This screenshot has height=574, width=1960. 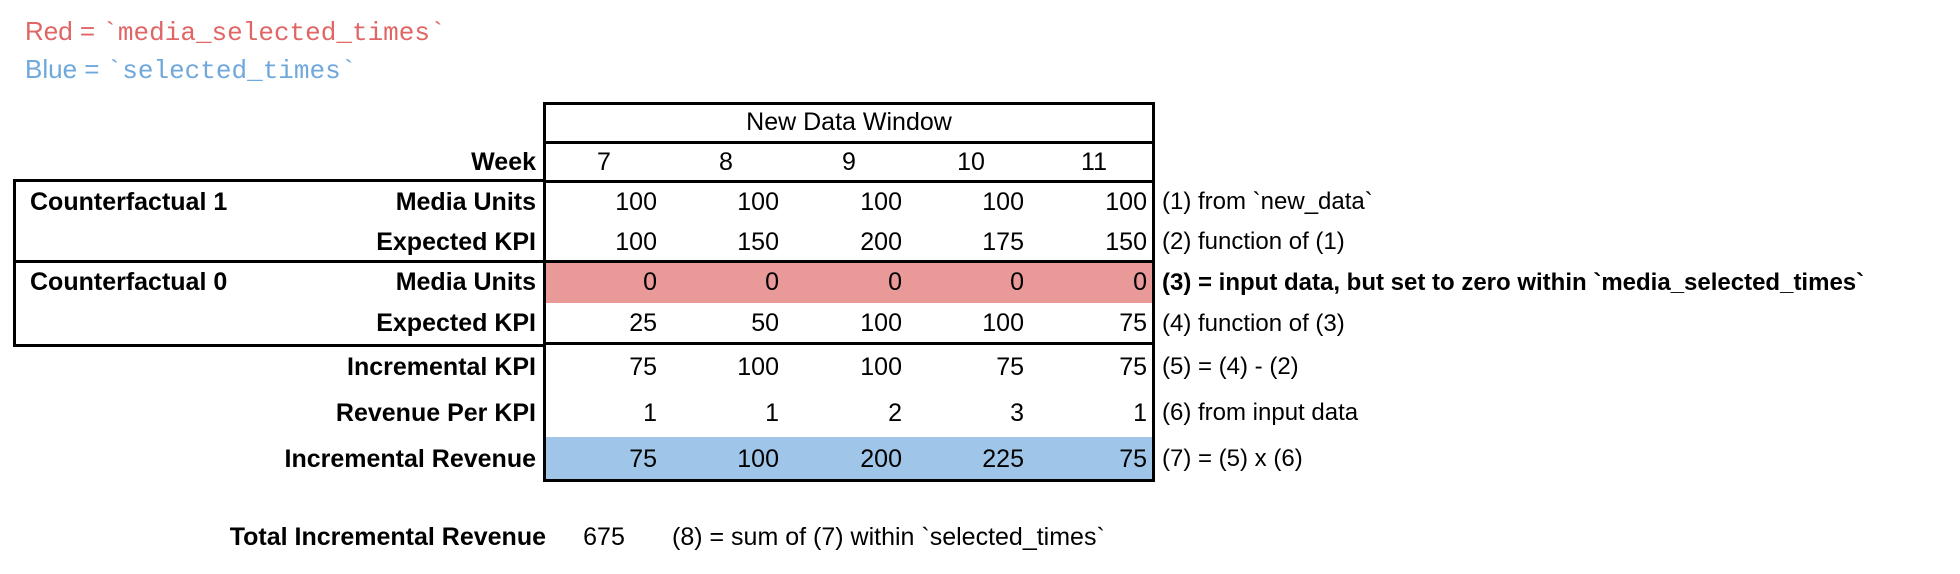 I want to click on total-incremental-revenue-label: Total Incremental Revenue, so click(x=387, y=537).